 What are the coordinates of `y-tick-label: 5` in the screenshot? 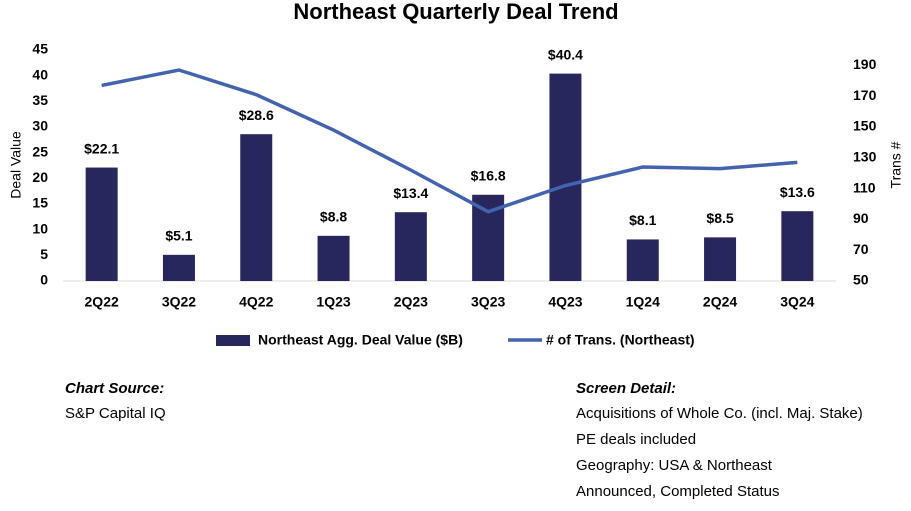 It's located at (44, 254).